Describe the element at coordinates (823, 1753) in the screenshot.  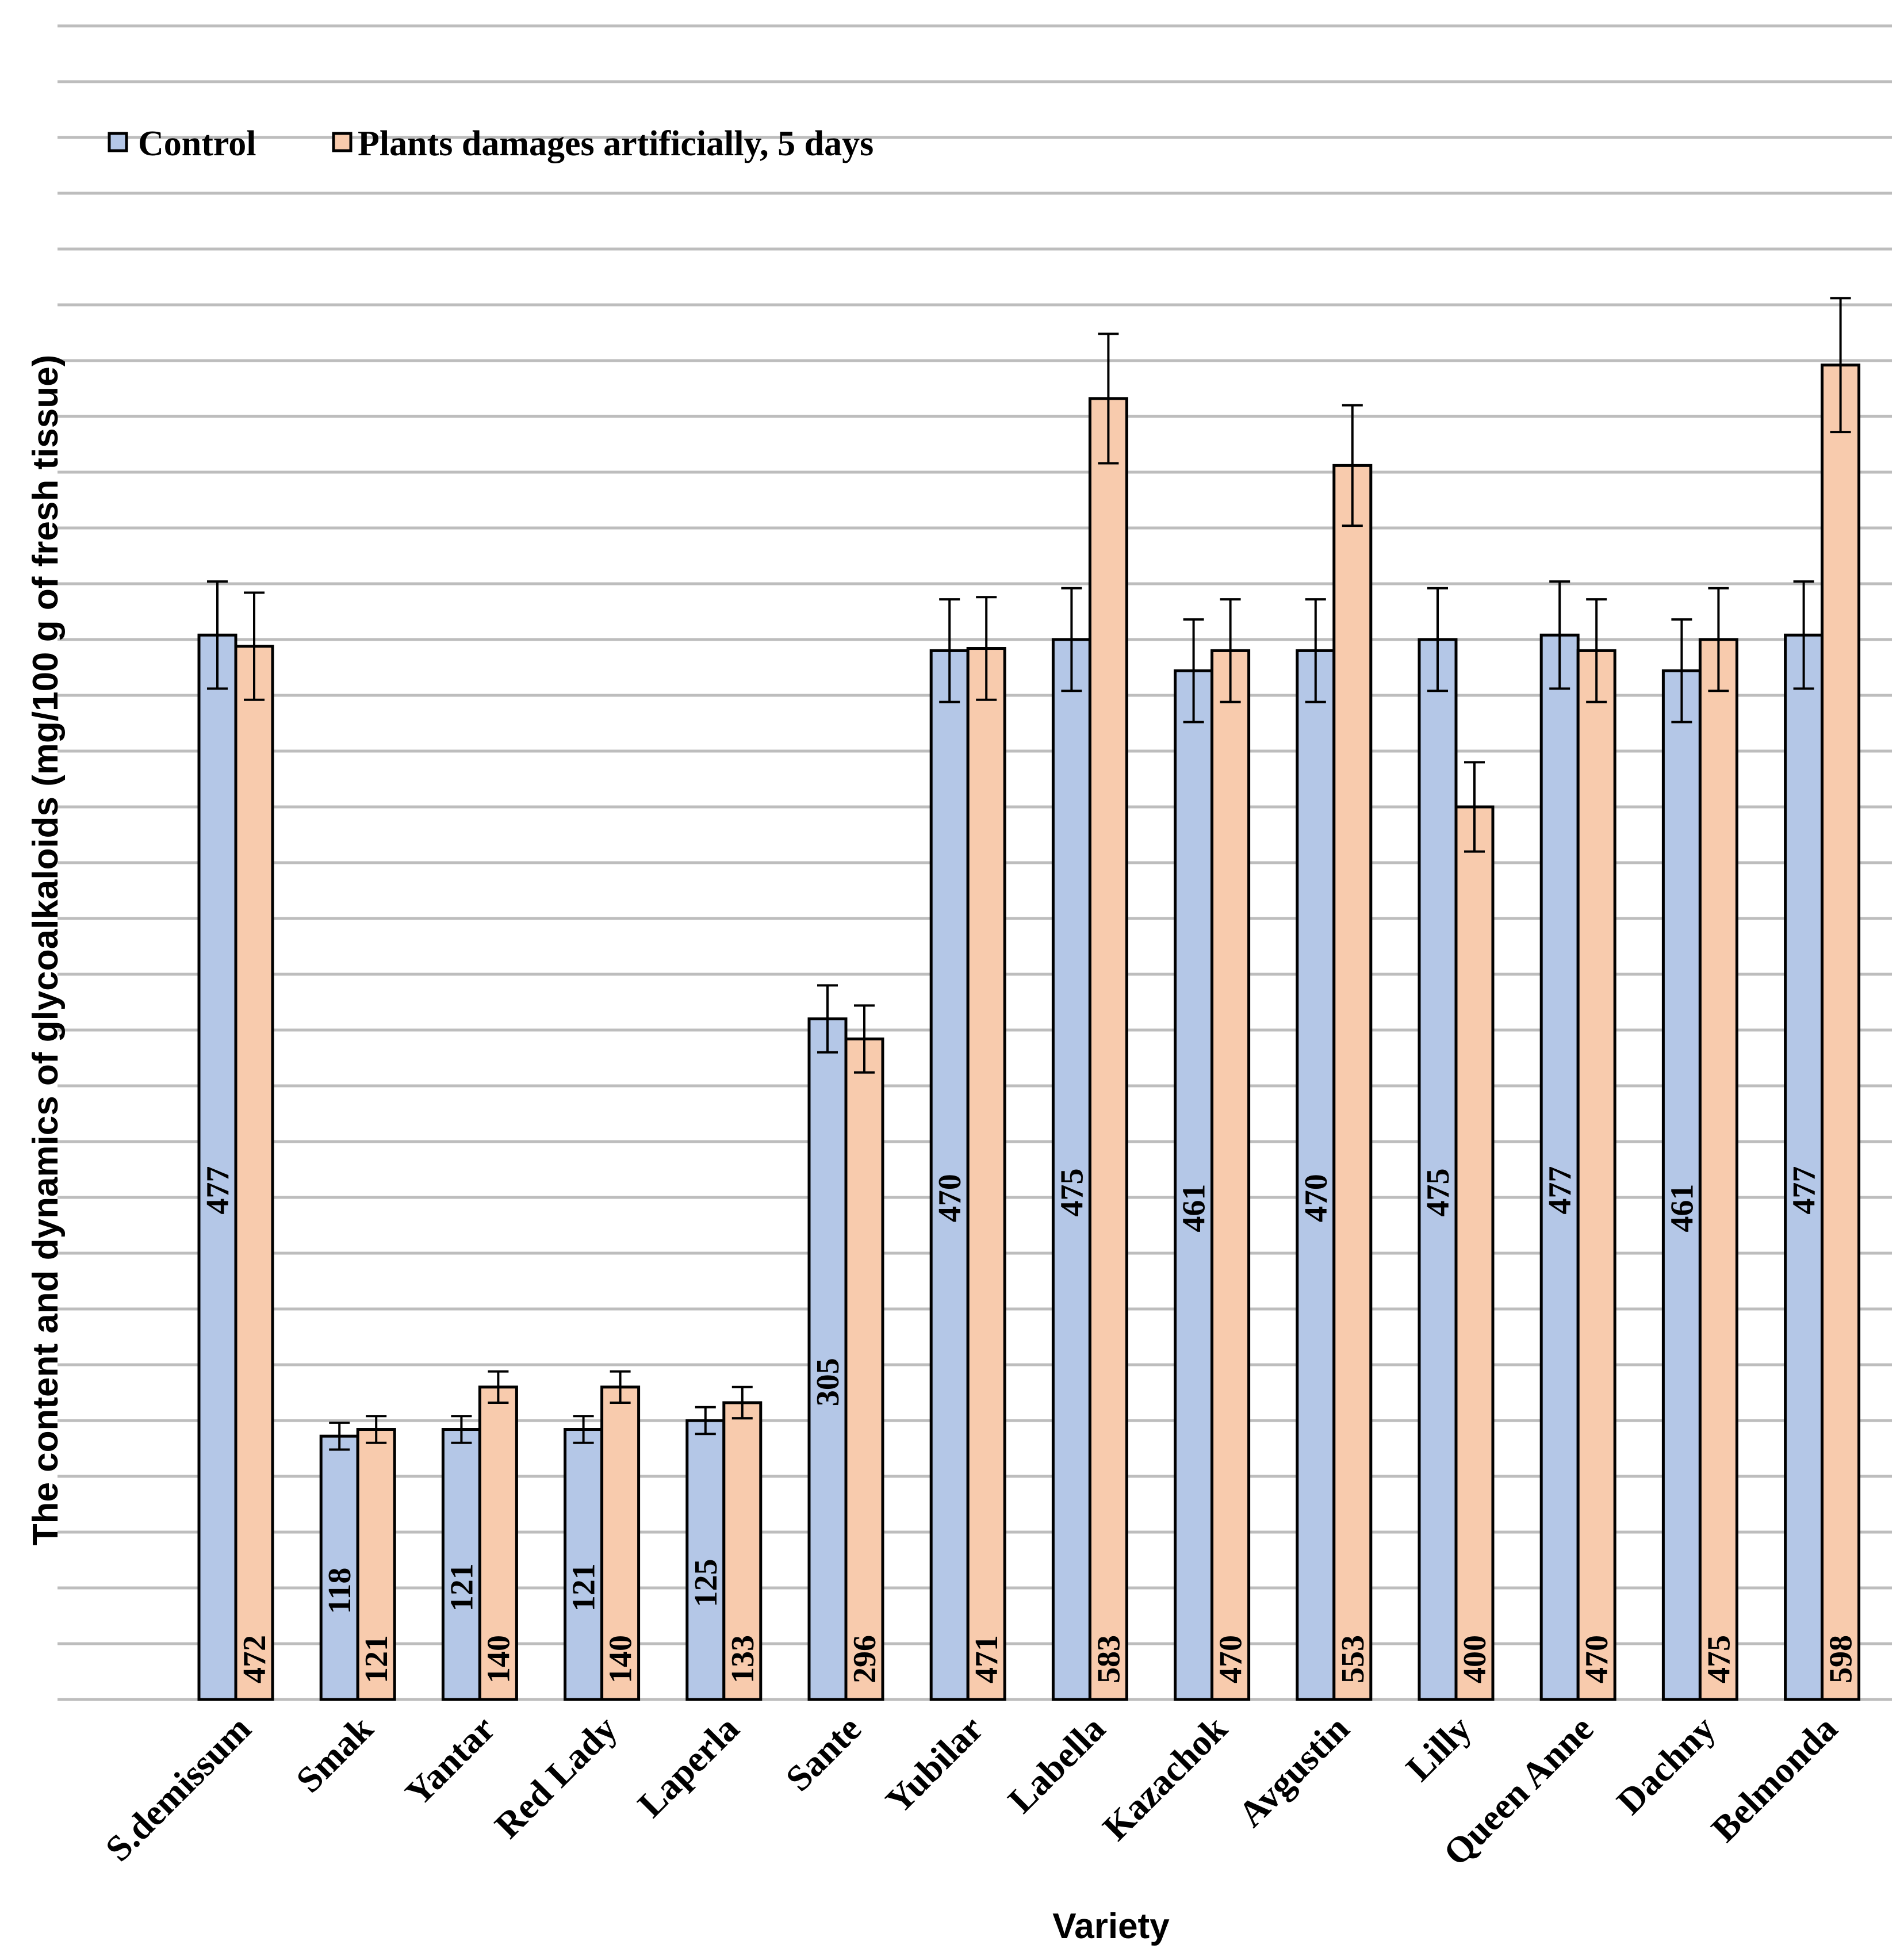
I see `category-label: Sante` at that location.